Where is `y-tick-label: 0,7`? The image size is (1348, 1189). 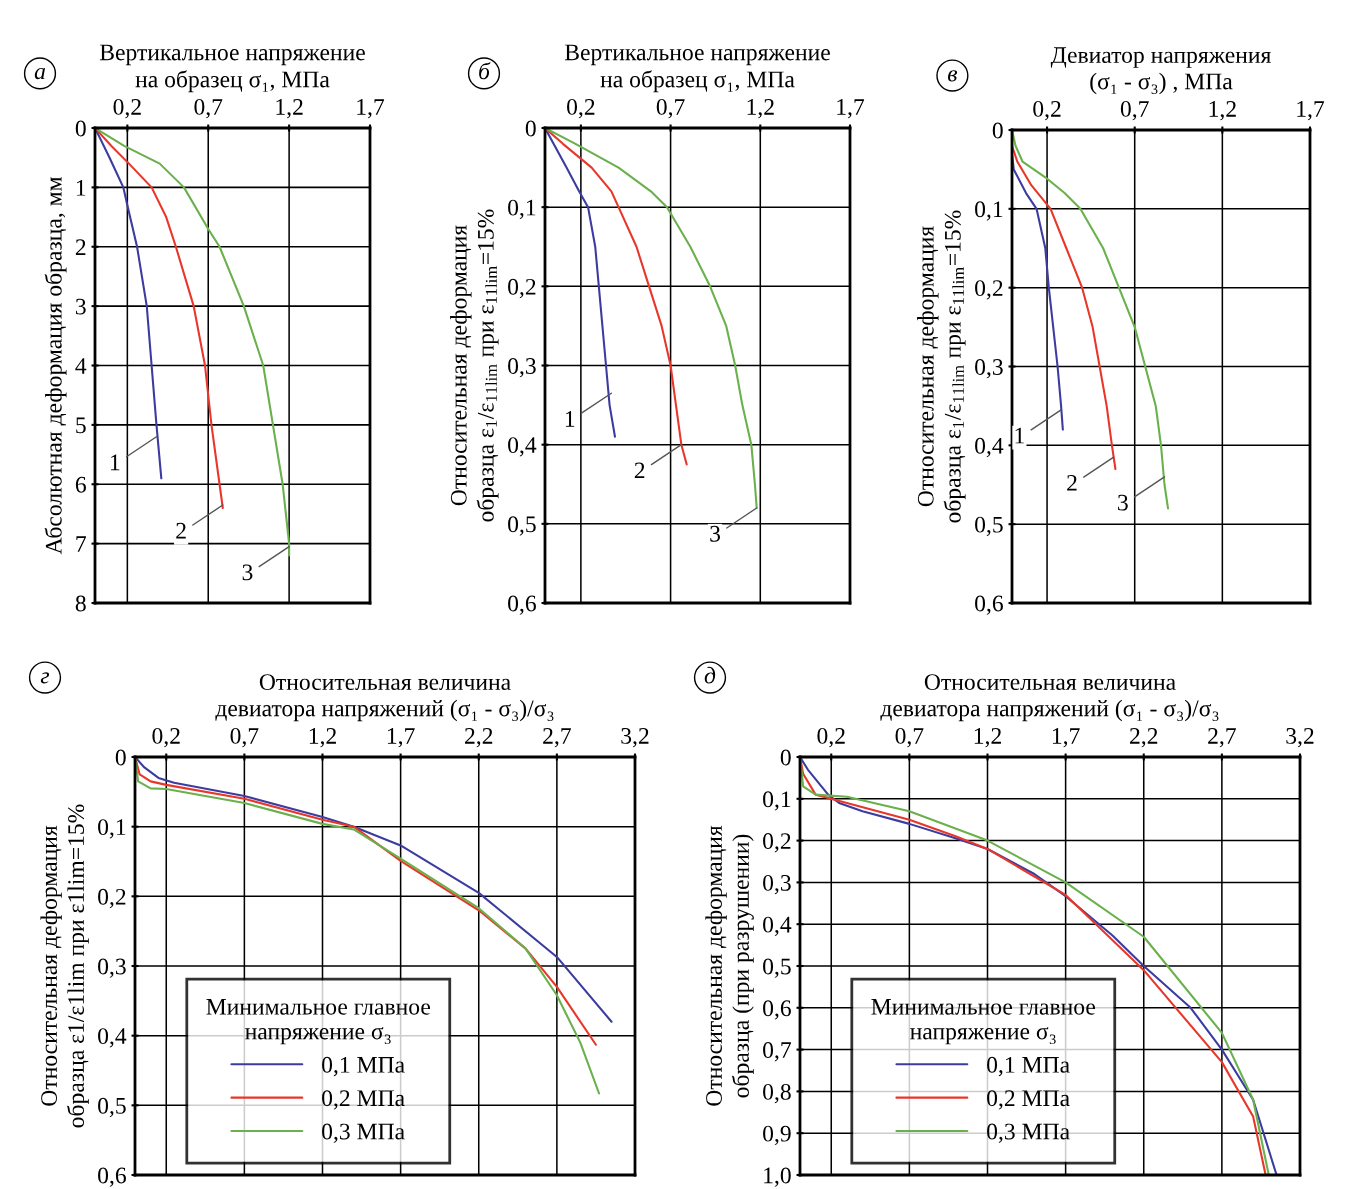 y-tick-label: 0,7 is located at coordinates (777, 1052).